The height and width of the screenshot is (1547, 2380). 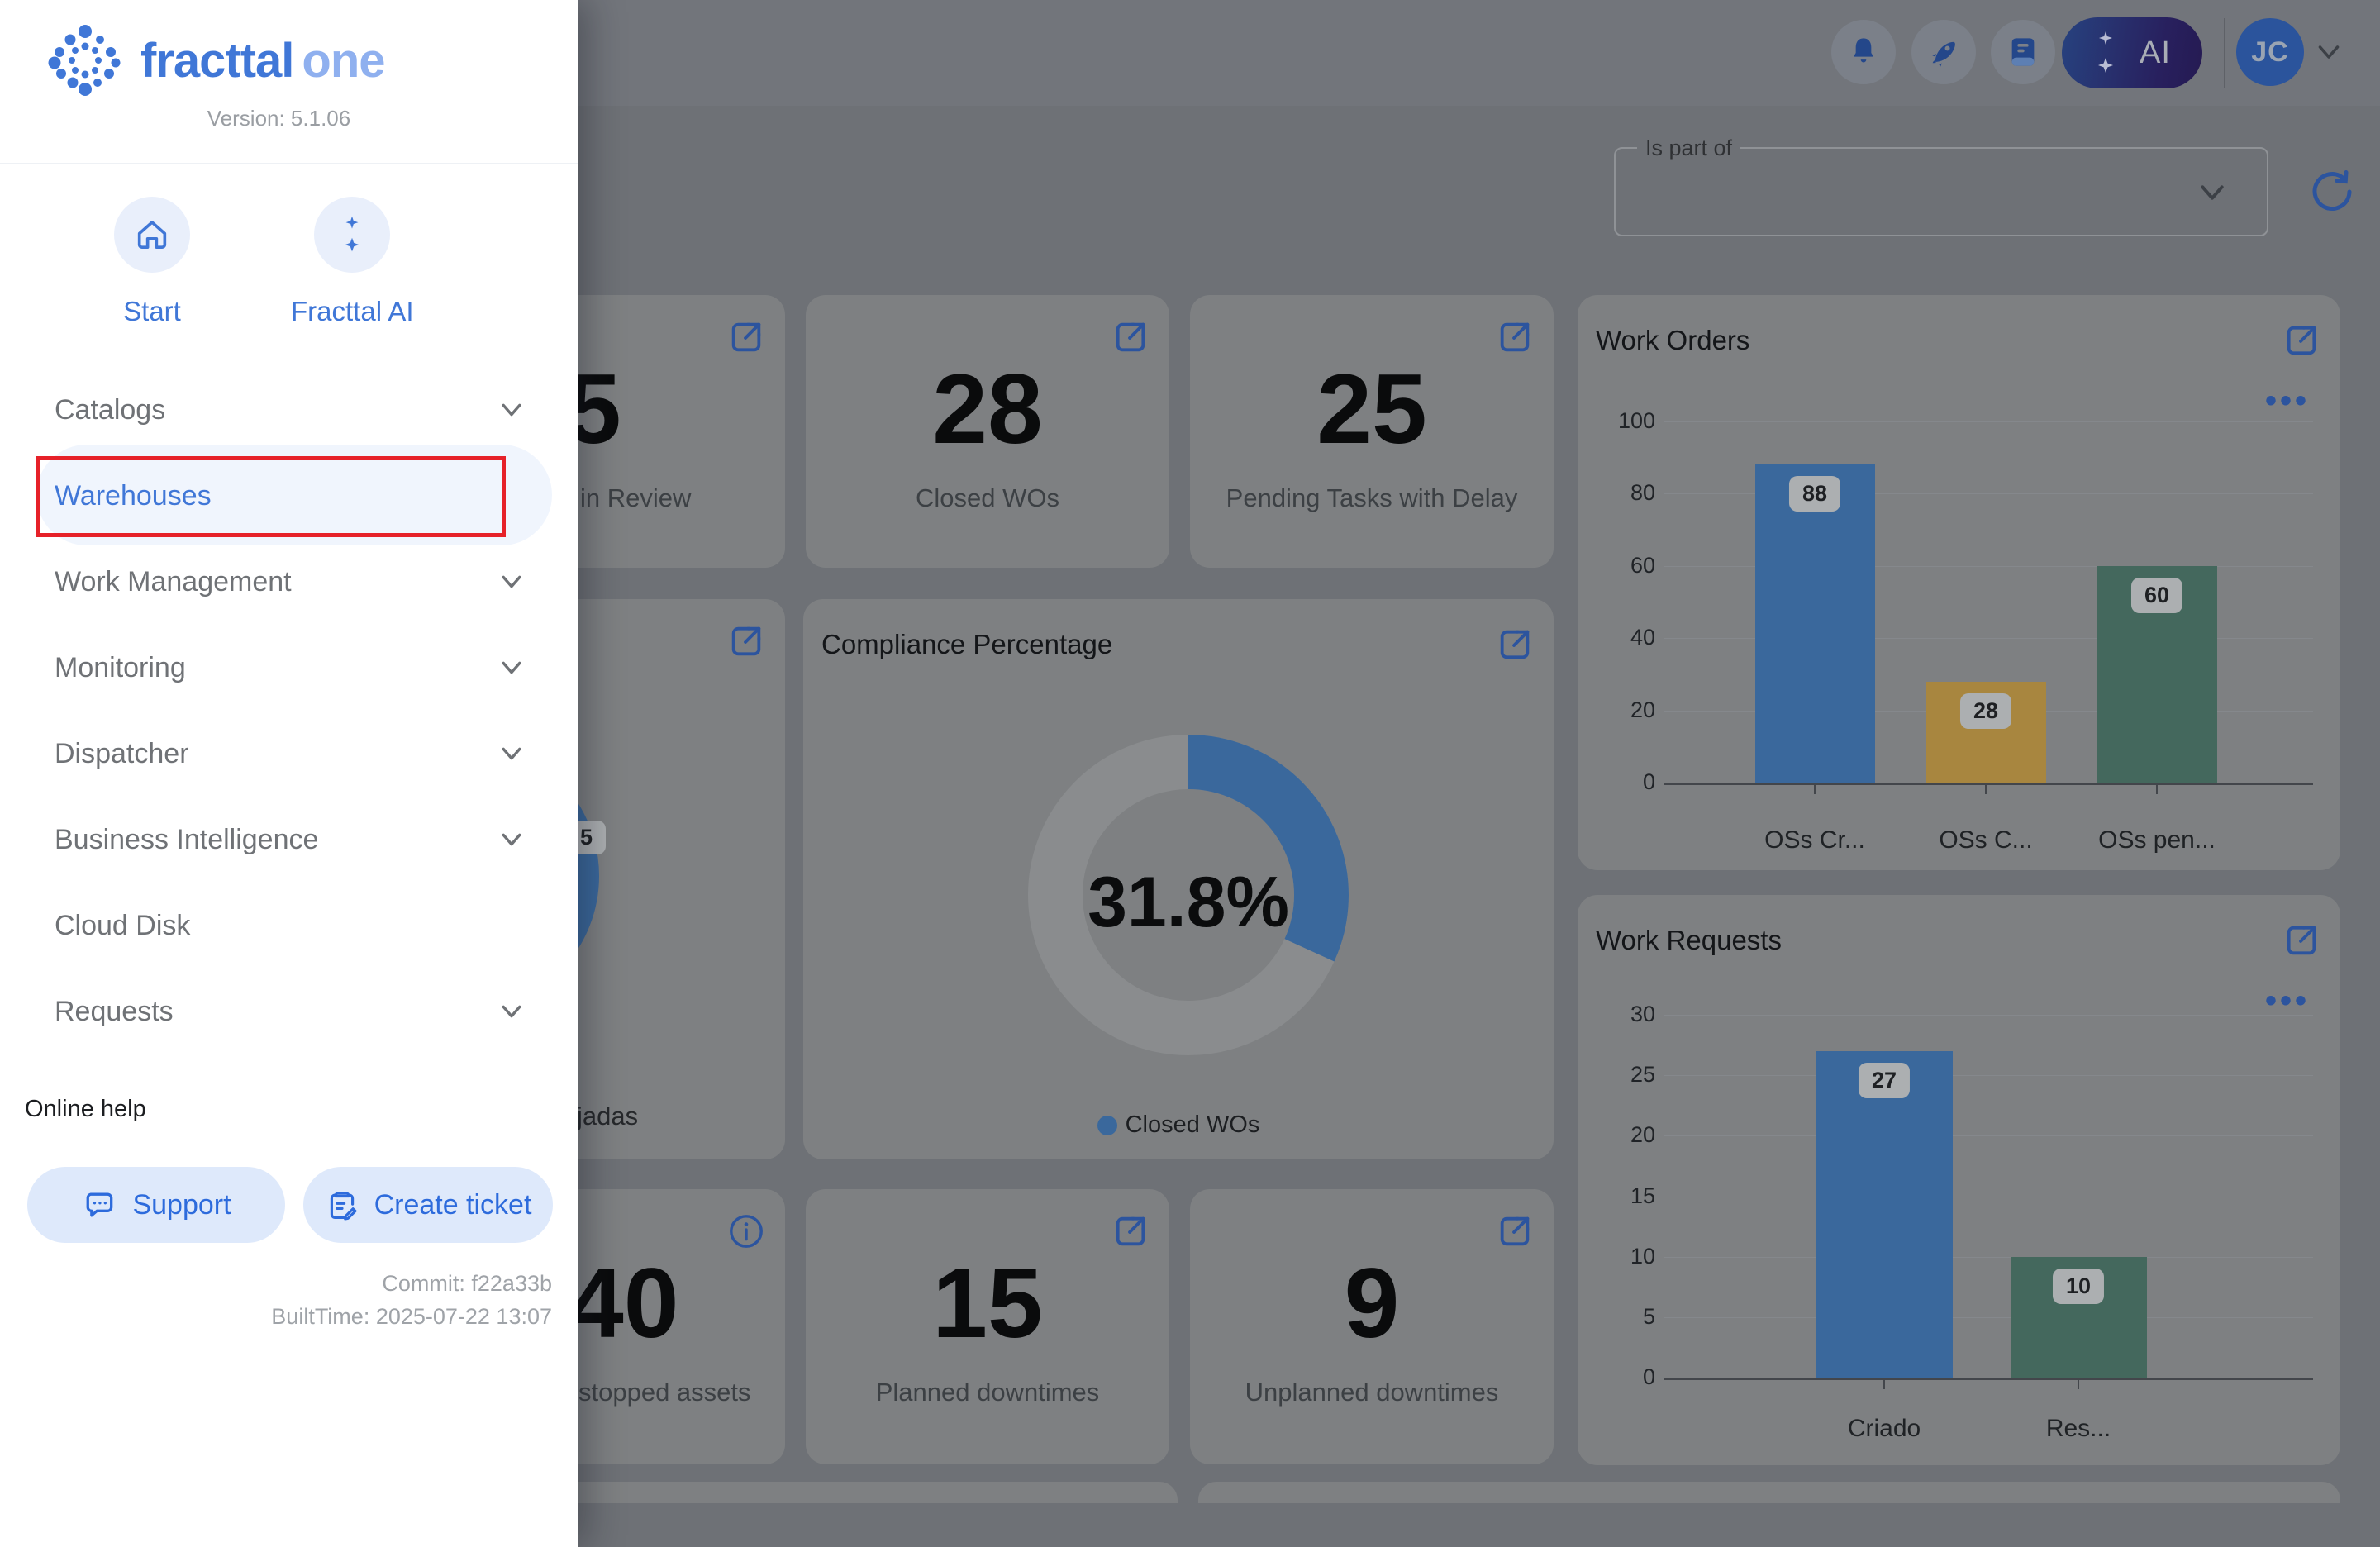 I want to click on sidebar-item-work-management: Work Management, so click(x=289, y=582).